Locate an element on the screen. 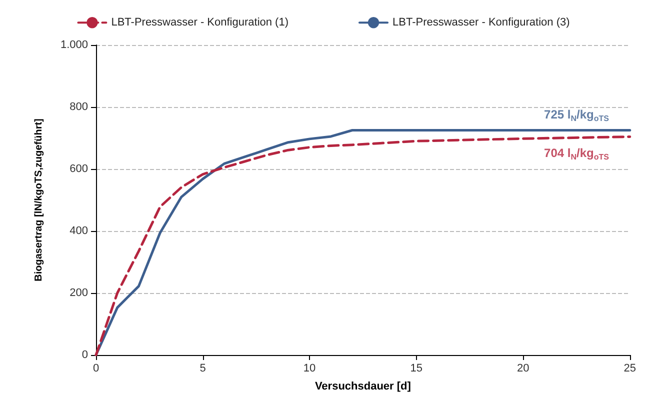  y-tick-label: 200 is located at coordinates (79, 293).